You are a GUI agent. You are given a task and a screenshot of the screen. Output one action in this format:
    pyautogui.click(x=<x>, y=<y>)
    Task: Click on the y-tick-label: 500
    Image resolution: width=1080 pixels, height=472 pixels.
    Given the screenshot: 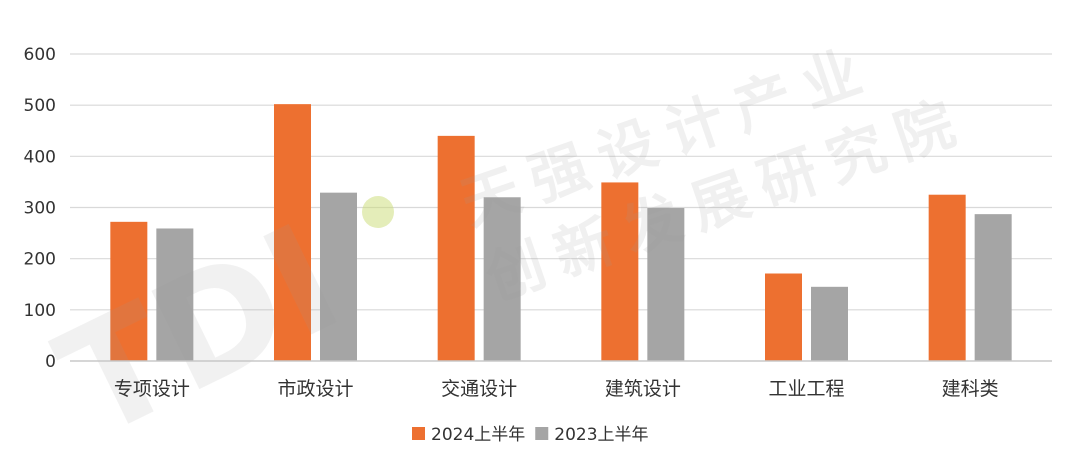 What is the action you would take?
    pyautogui.click(x=40, y=106)
    